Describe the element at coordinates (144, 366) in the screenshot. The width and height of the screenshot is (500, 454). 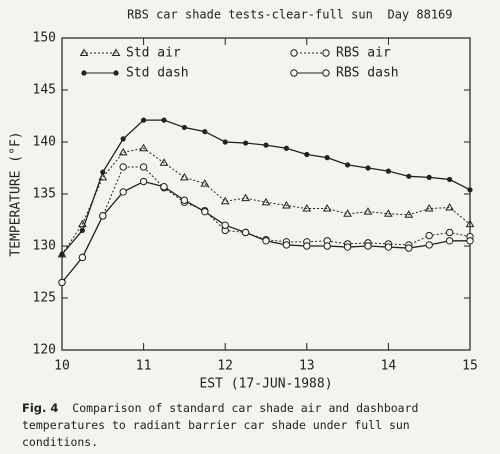
I see `x-tick-label: 11` at that location.